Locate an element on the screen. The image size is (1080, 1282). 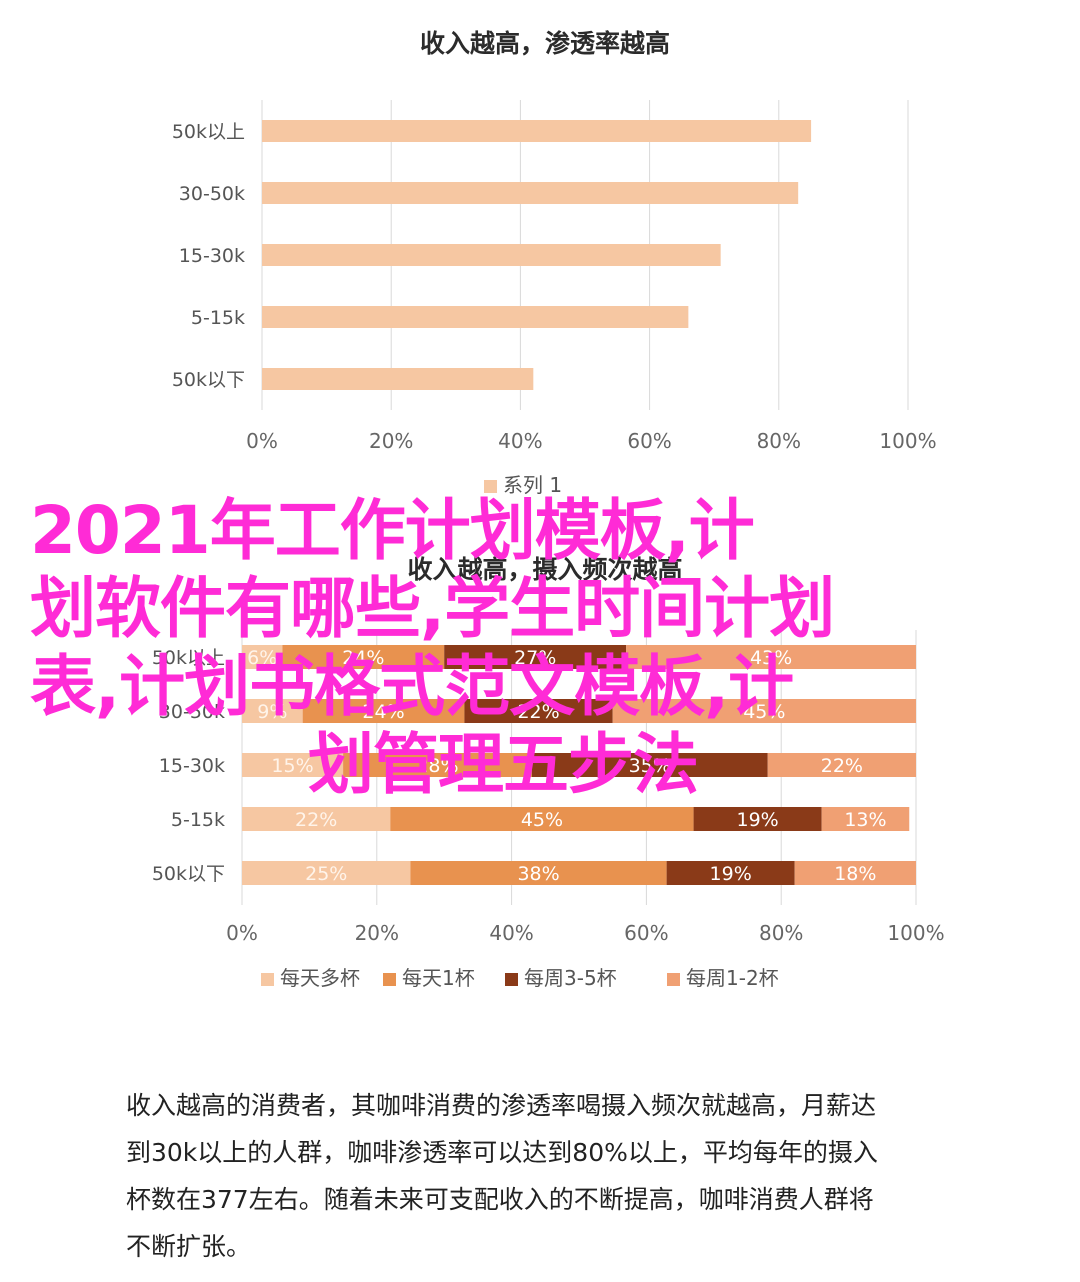
data-label: 25% is located at coordinates (326, 874).